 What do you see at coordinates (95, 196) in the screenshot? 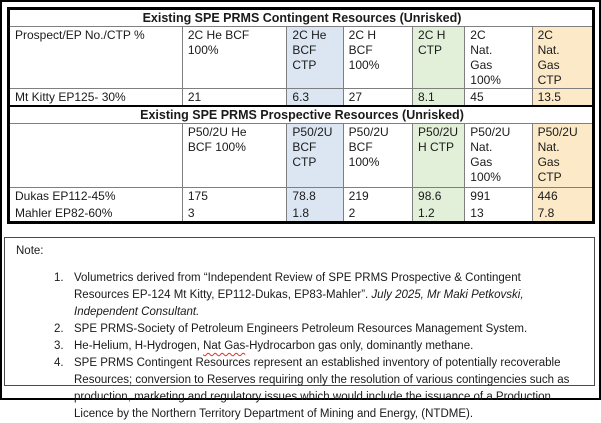
I see `cell-dukas-label: Dukas EP112-45%` at bounding box center [95, 196].